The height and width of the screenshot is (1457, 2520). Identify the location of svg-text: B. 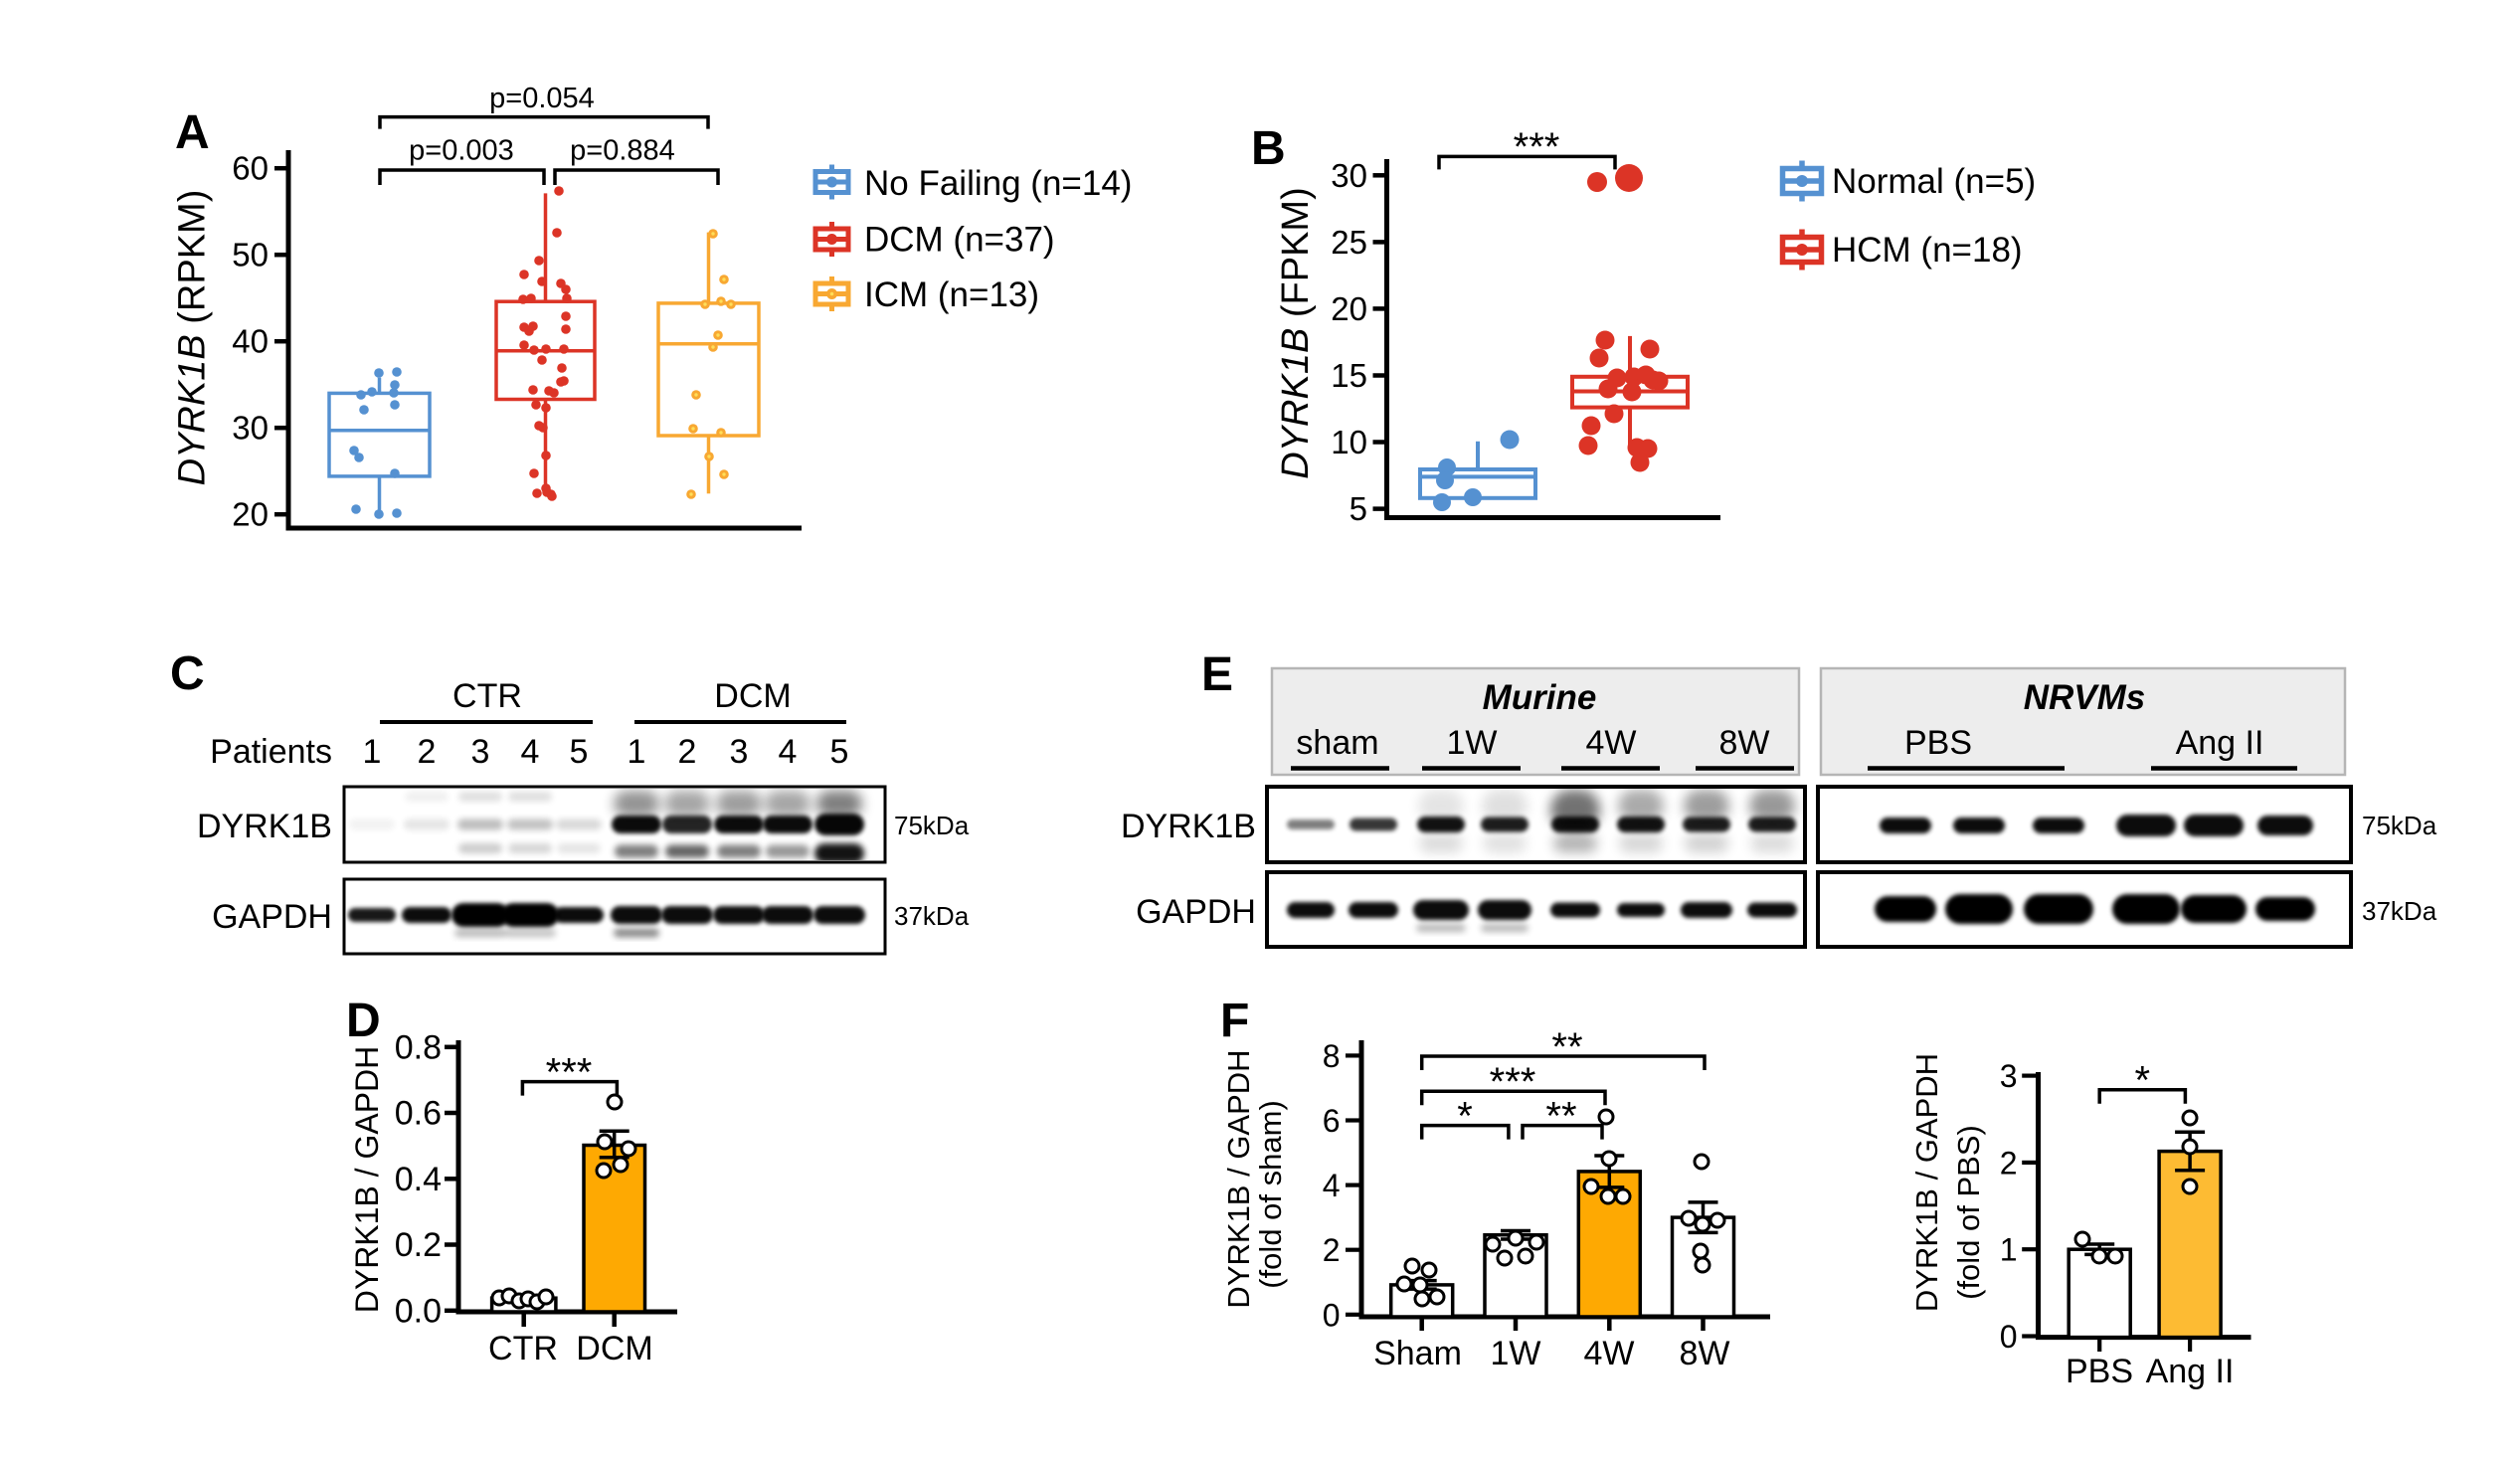
(1268, 148).